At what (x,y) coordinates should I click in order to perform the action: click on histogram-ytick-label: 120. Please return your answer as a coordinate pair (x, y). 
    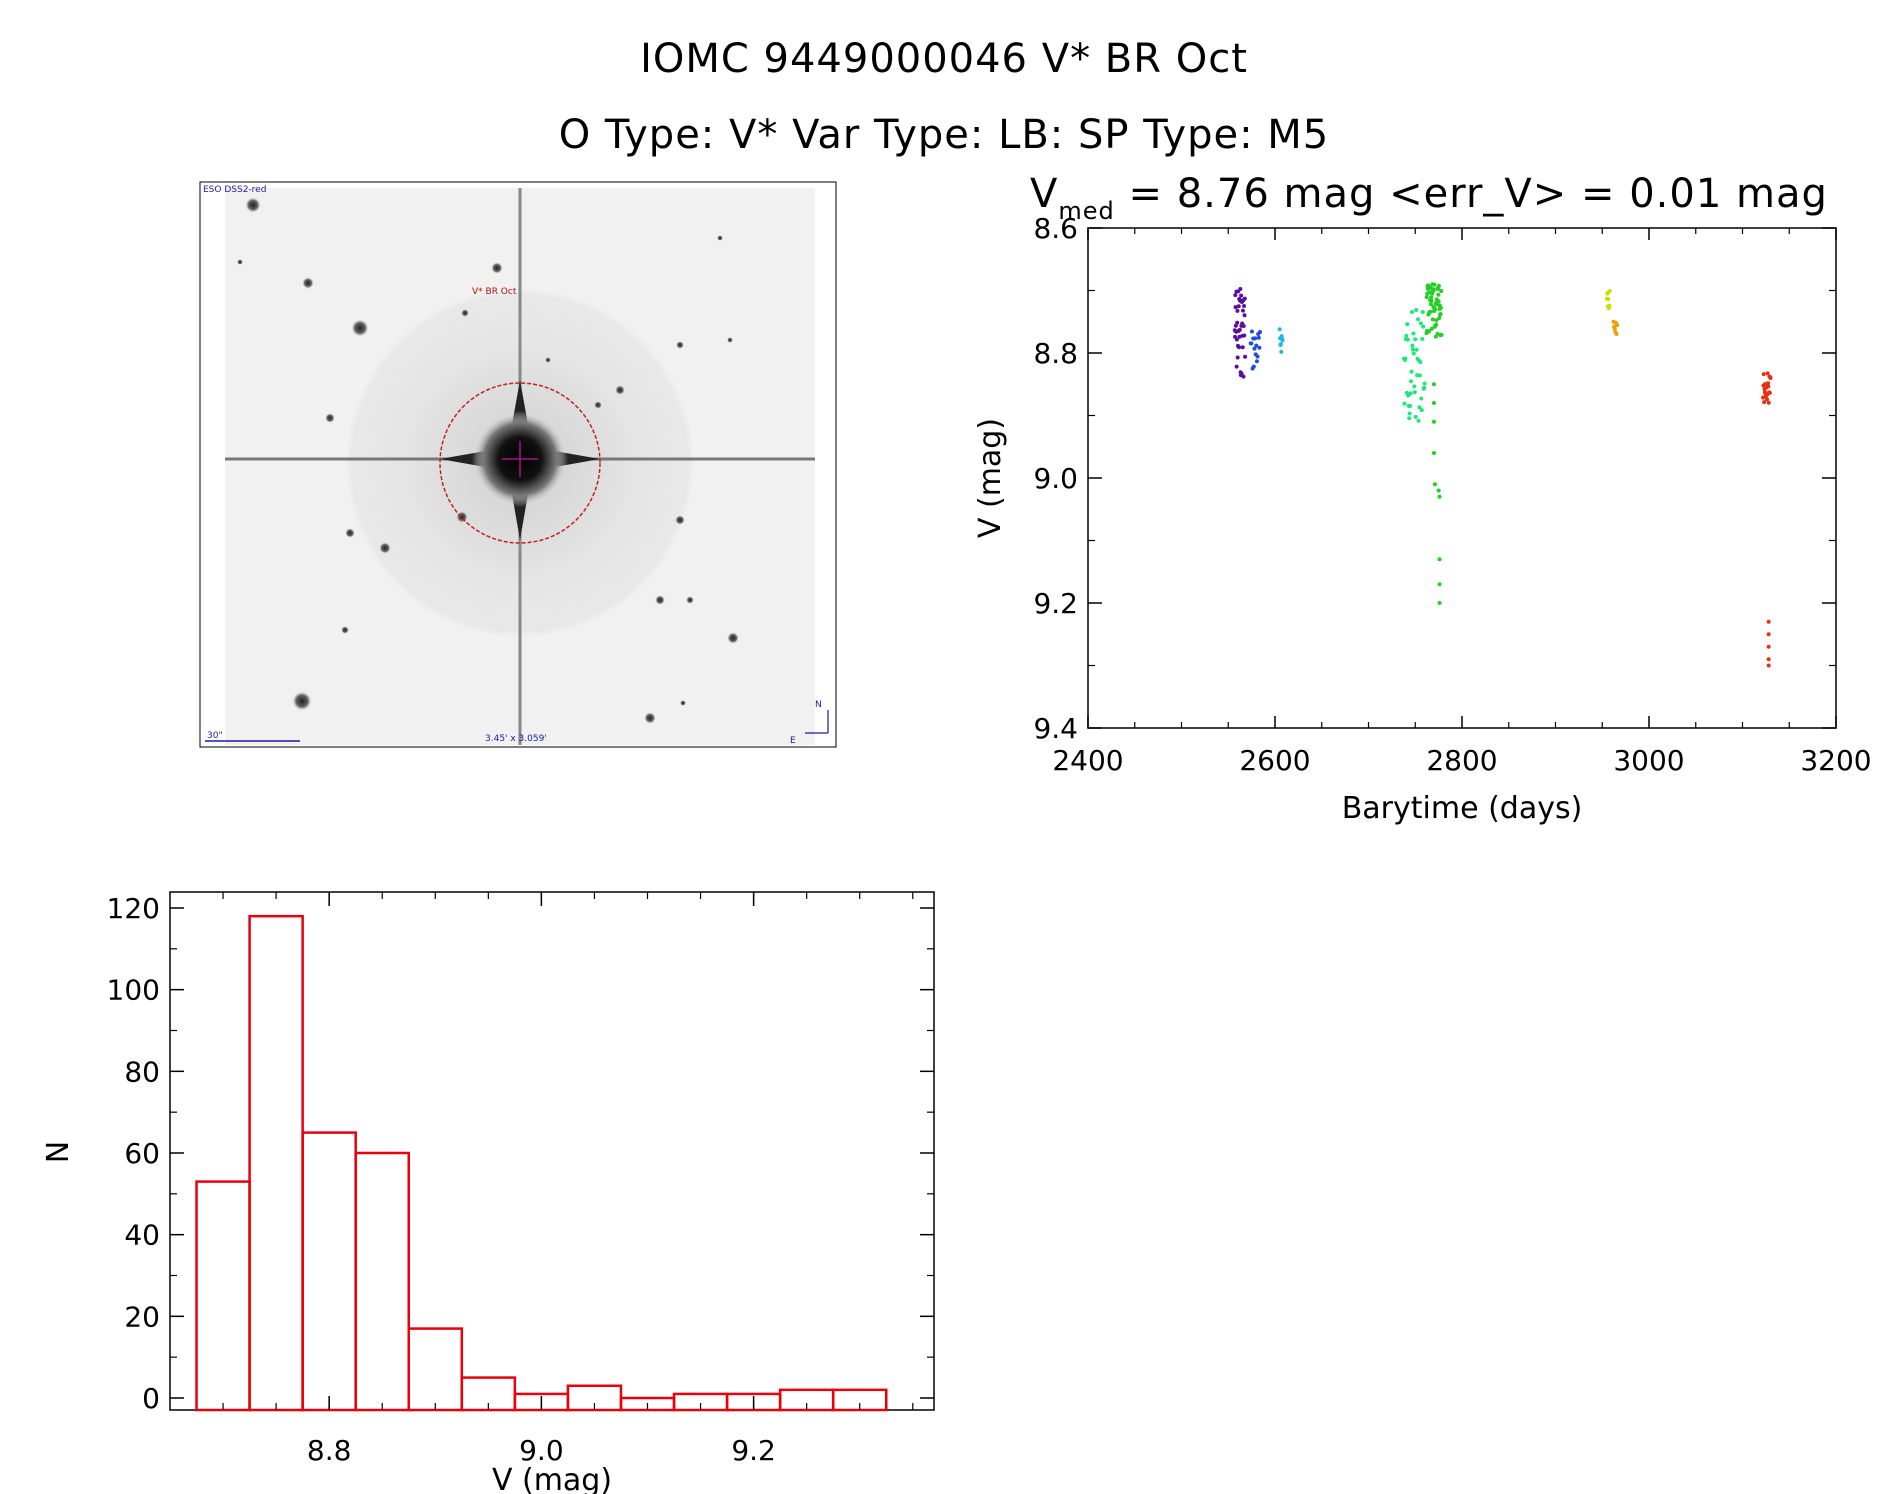
    Looking at the image, I should click on (133, 908).